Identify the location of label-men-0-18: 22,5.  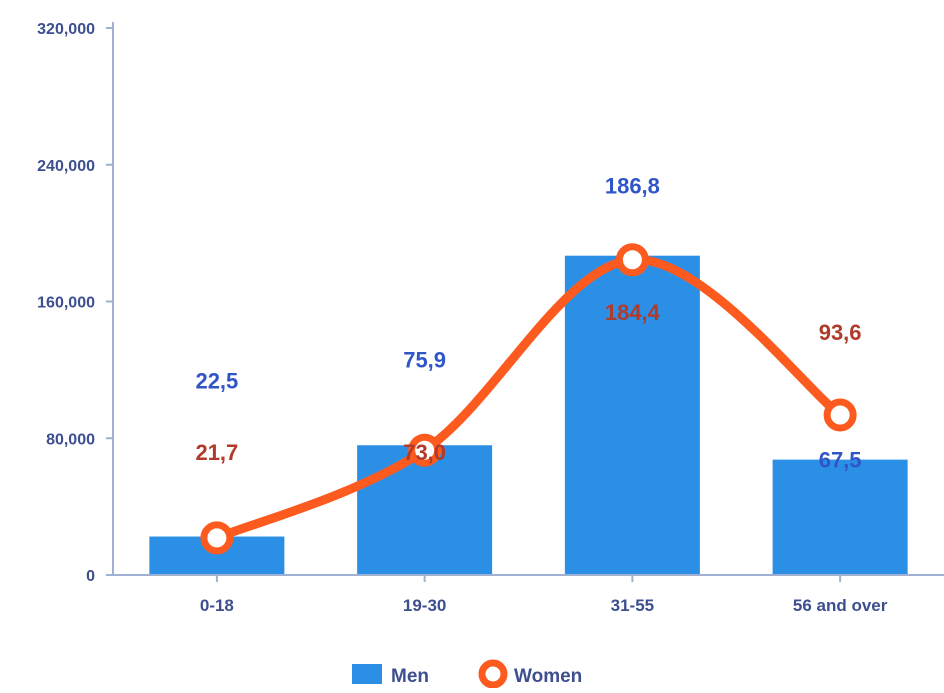
(216, 381).